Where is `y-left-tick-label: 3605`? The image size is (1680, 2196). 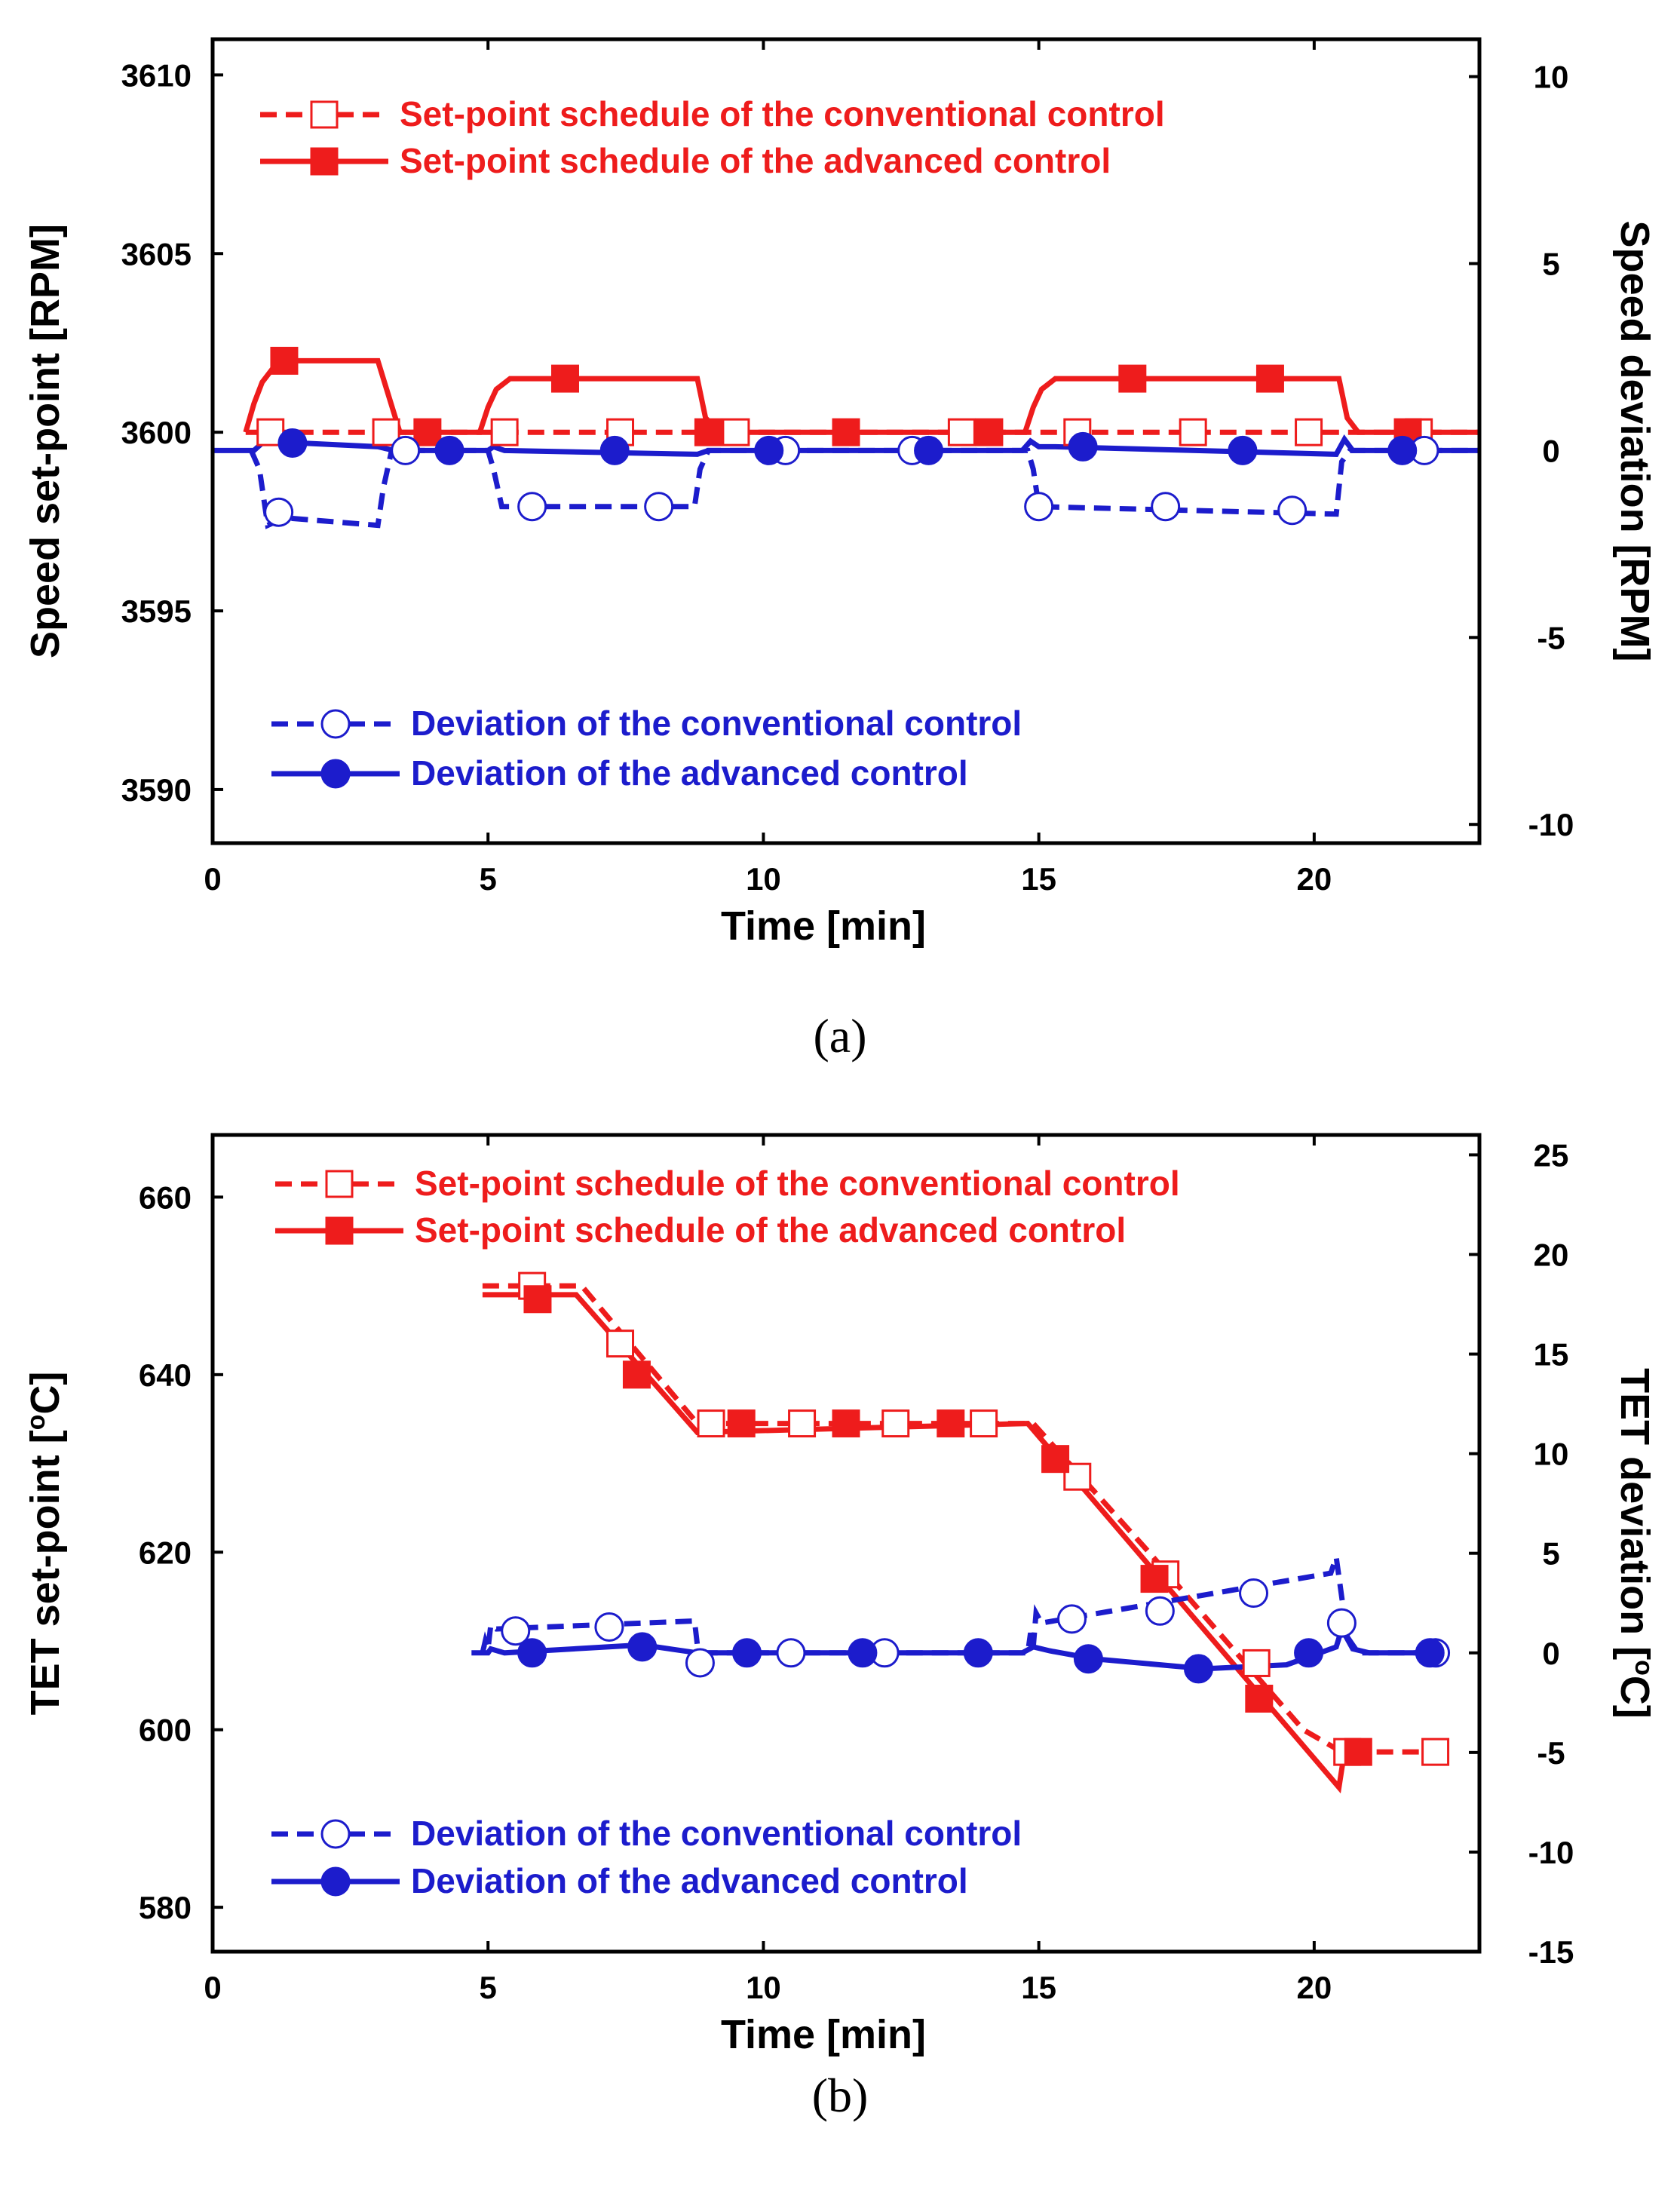
y-left-tick-label: 3605 is located at coordinates (156, 253).